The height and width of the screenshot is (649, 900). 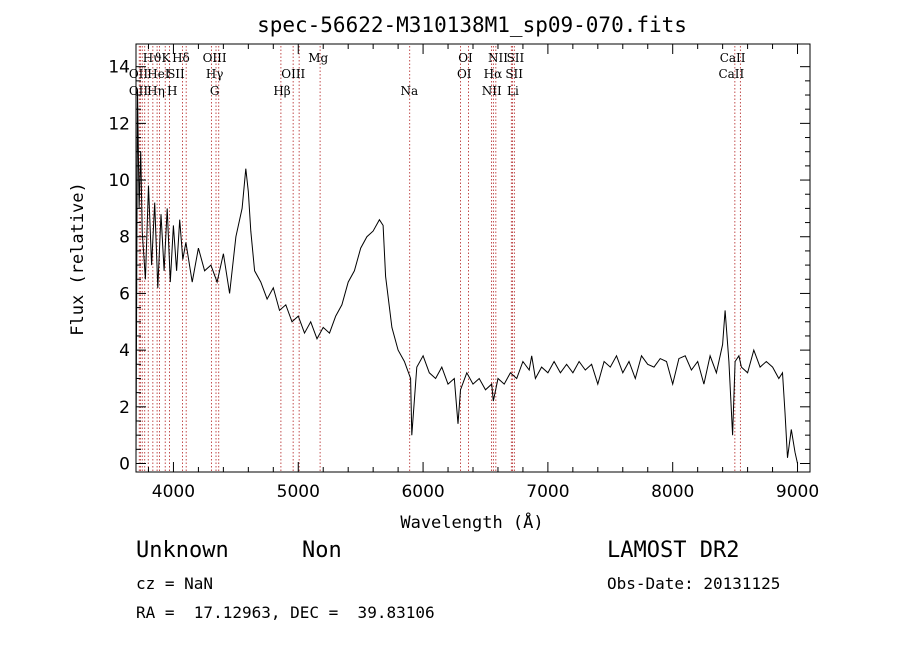 What do you see at coordinates (694, 583) in the screenshot?
I see `obs-date: Obs-Date: 20131125` at bounding box center [694, 583].